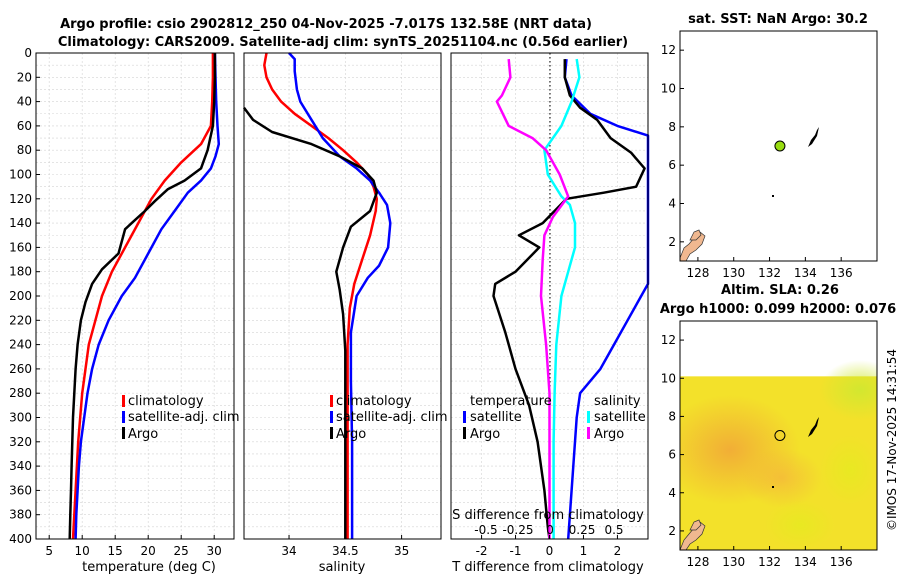  Describe the element at coordinates (464, 417) in the screenshot. I see `legend-swatch-t-satellite` at that location.